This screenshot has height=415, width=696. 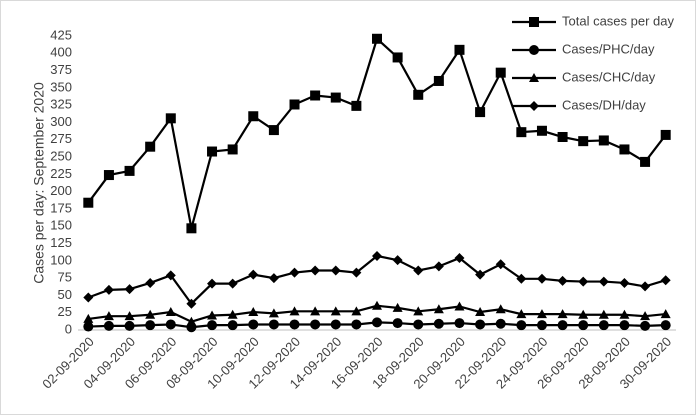 I want to click on y-tick-label: 50, so click(x=65, y=294).